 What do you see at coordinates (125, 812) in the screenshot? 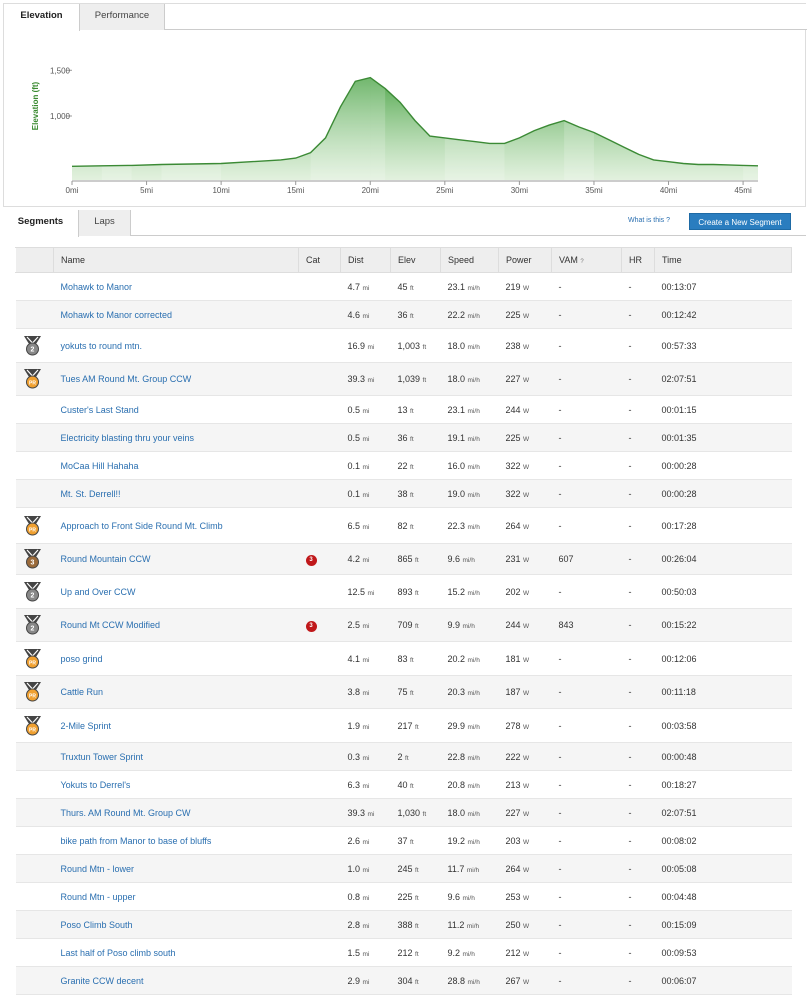
I see `segment-link: Thurs. AM Round Mt. Group CW` at bounding box center [125, 812].